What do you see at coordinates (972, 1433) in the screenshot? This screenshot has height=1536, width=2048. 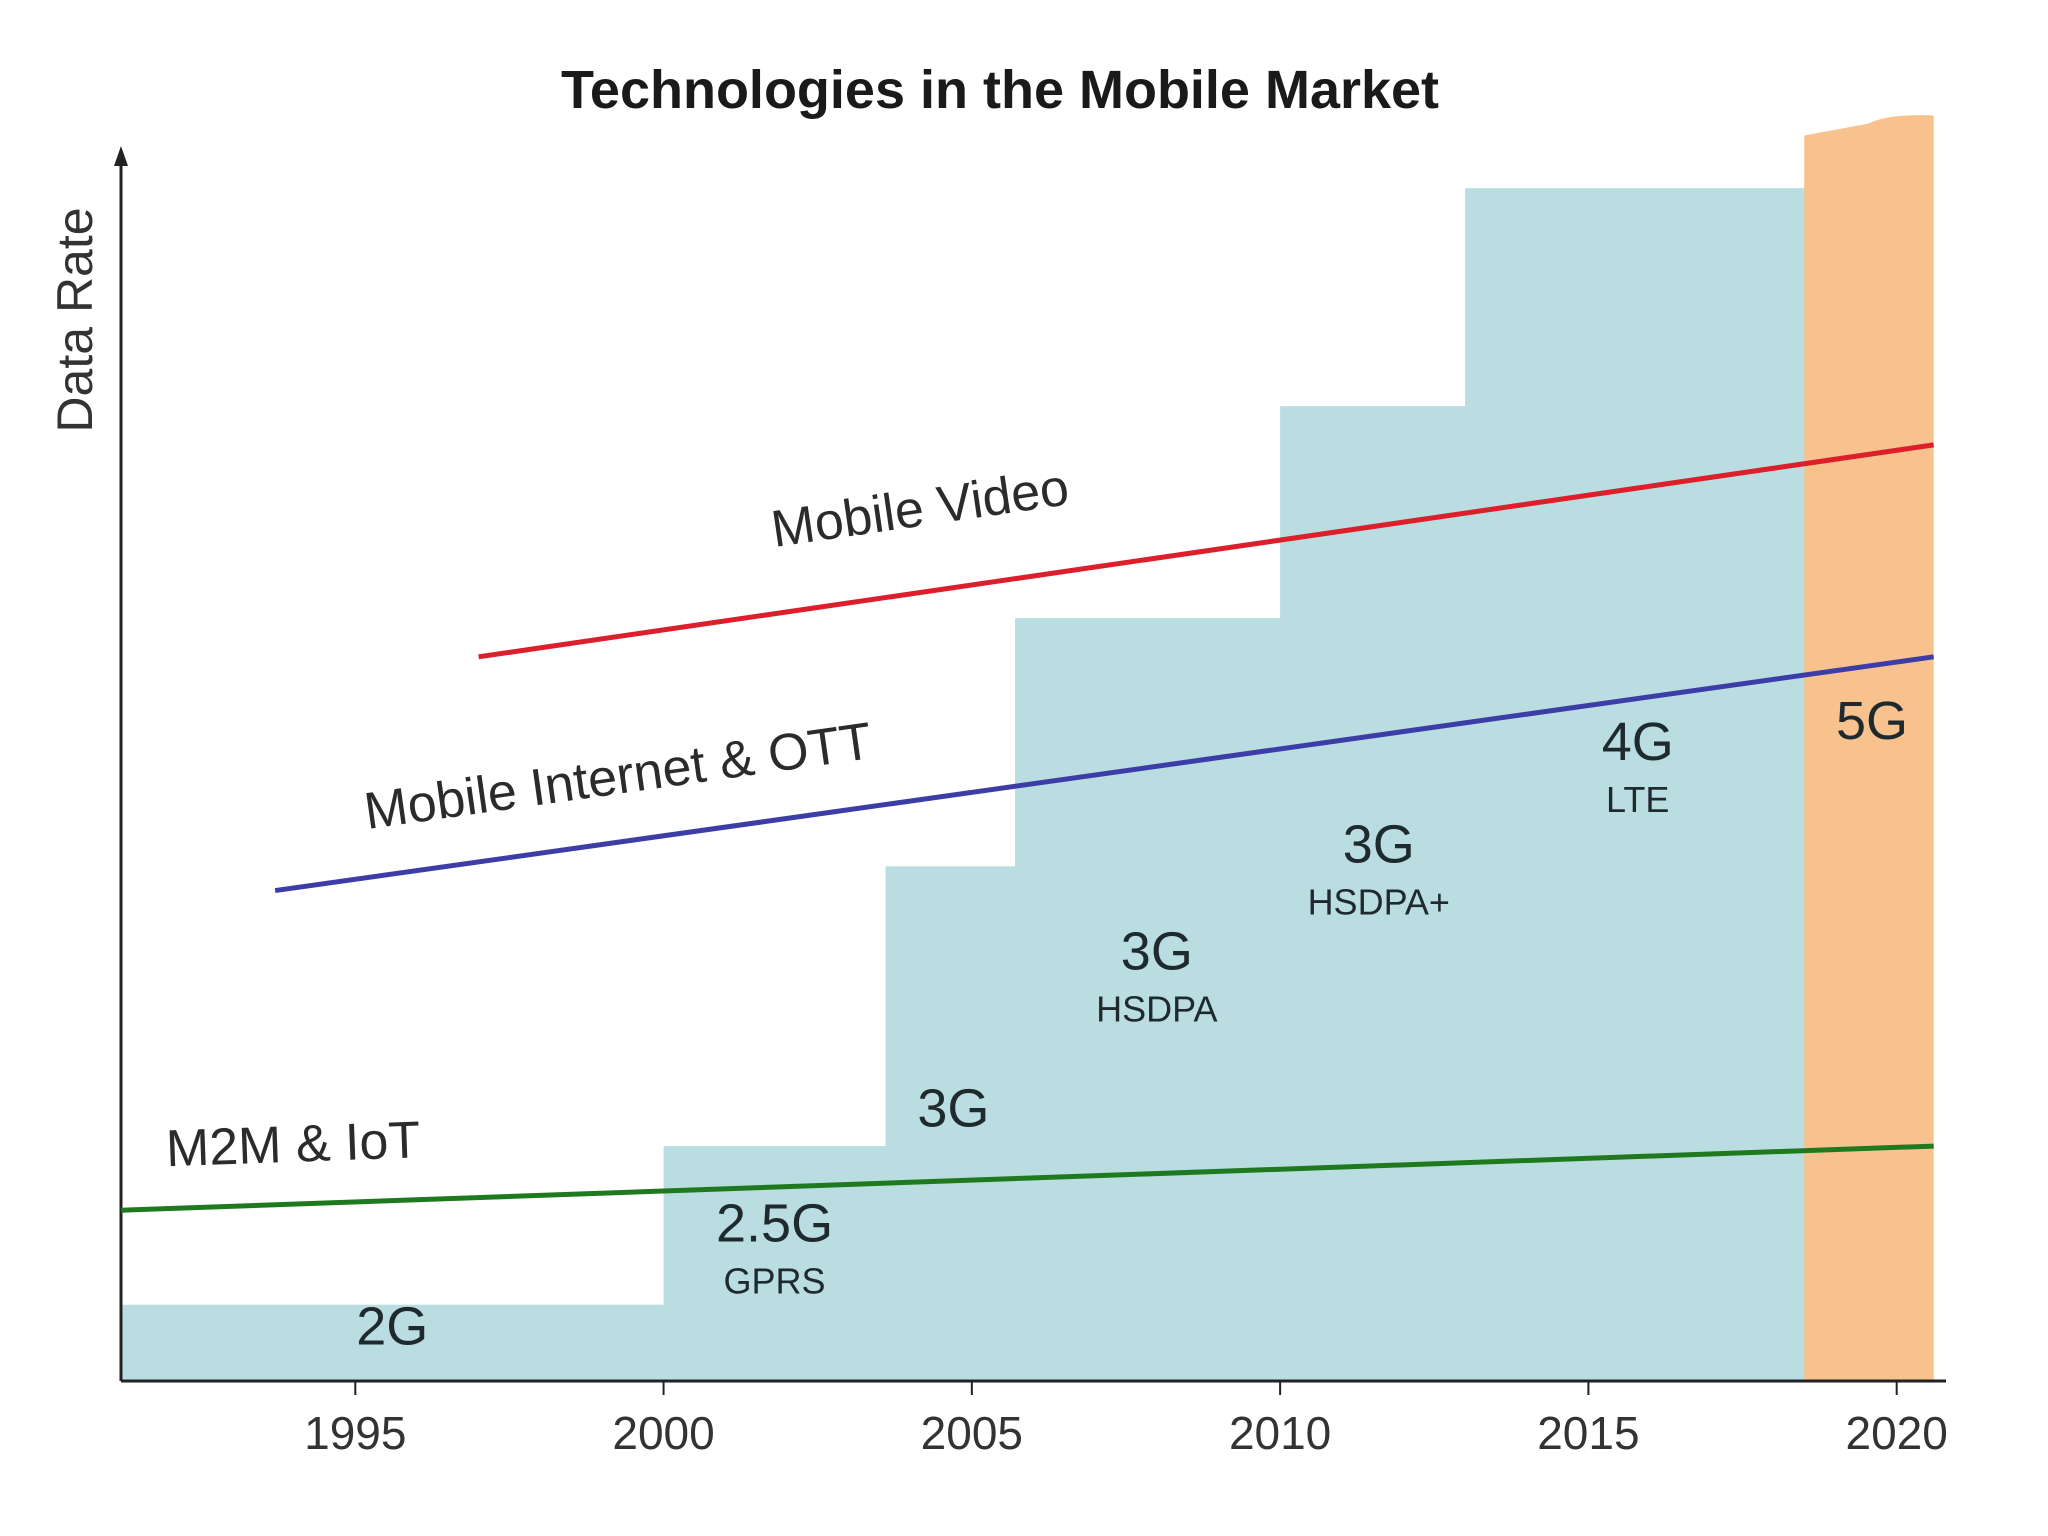 I see `x-tick-label-2005: 2005` at bounding box center [972, 1433].